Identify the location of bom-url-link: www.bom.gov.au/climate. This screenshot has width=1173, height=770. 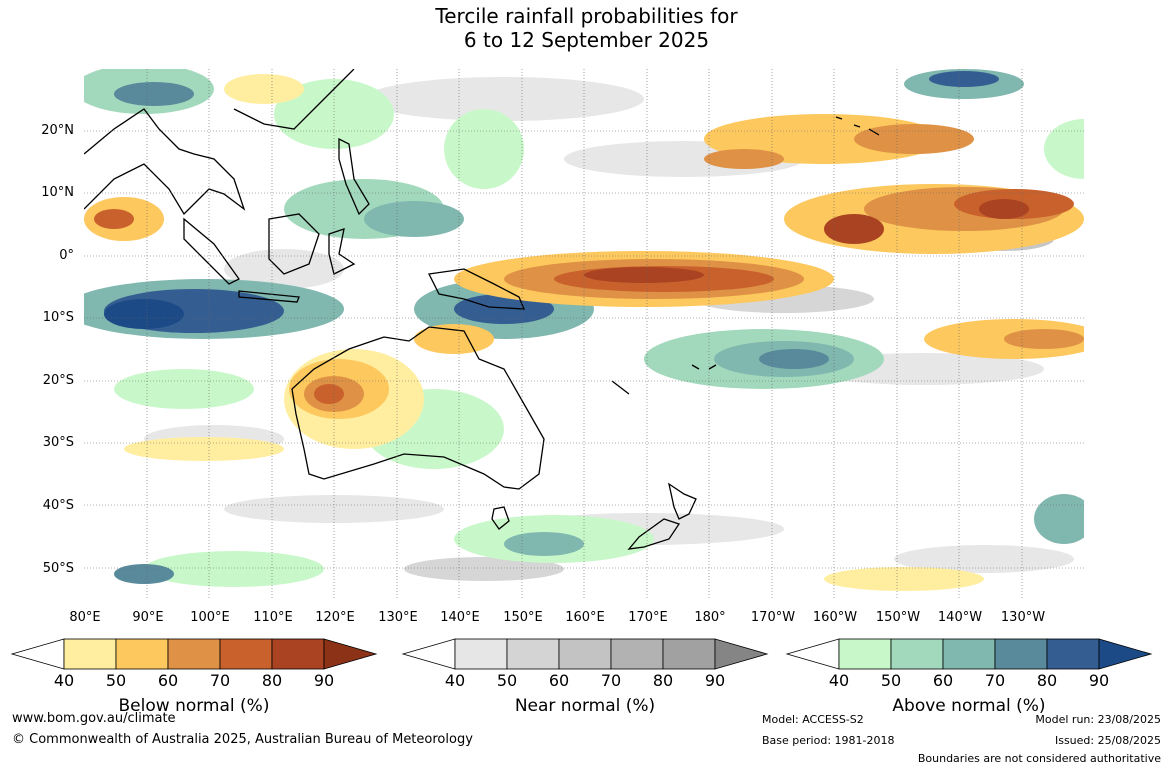
(94, 718).